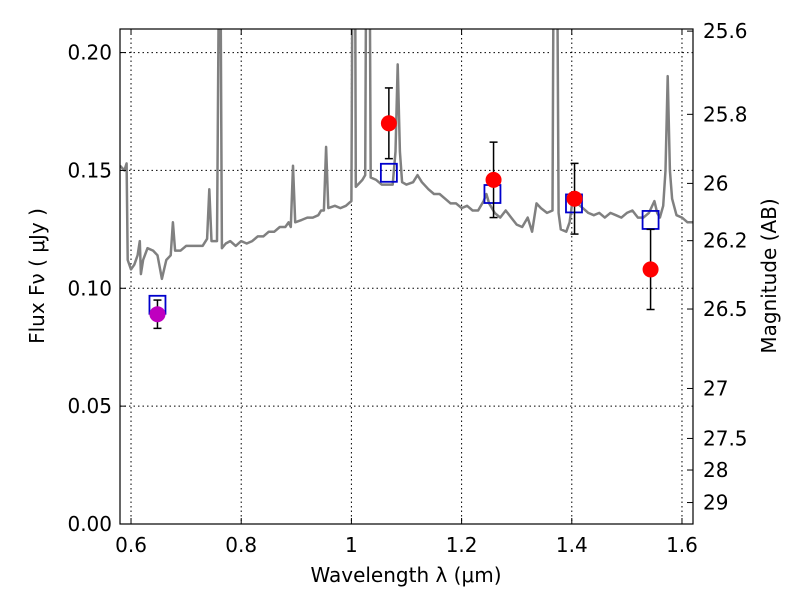 The height and width of the screenshot is (600, 800). Describe the element at coordinates (89, 524) in the screenshot. I see `y-tick-label: 0.00` at that location.